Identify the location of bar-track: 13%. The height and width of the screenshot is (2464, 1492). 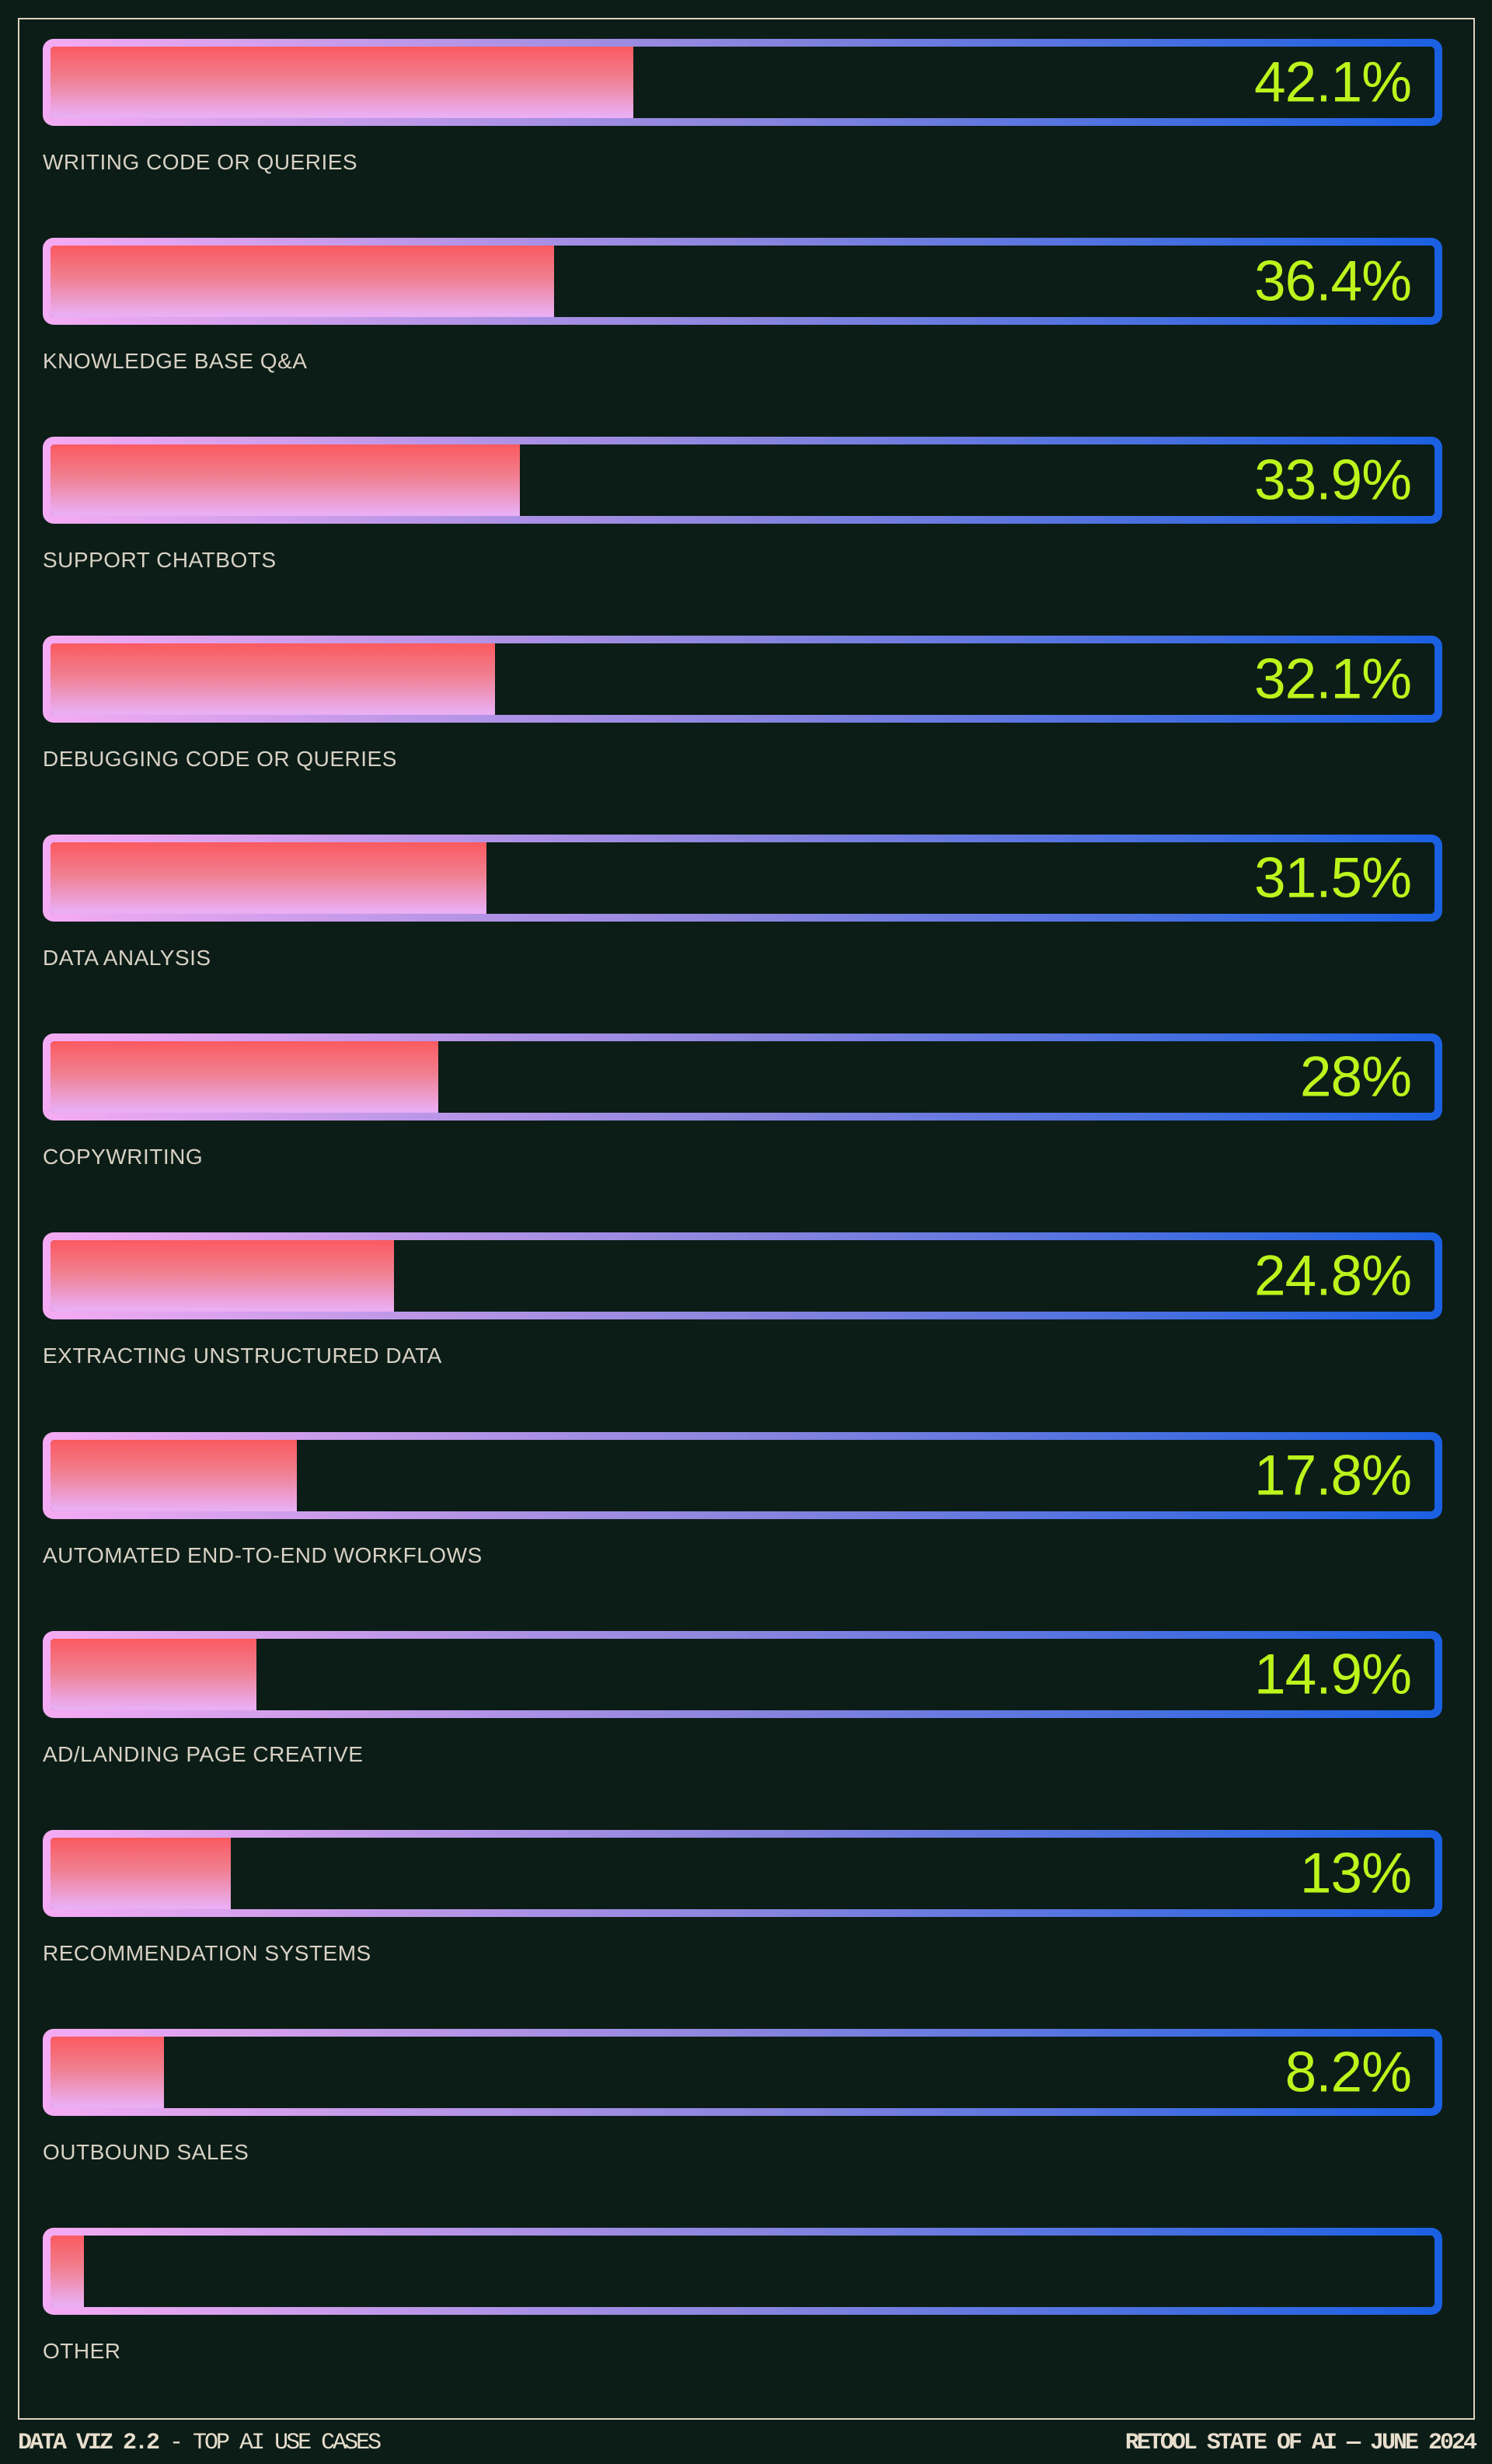
(742, 1873).